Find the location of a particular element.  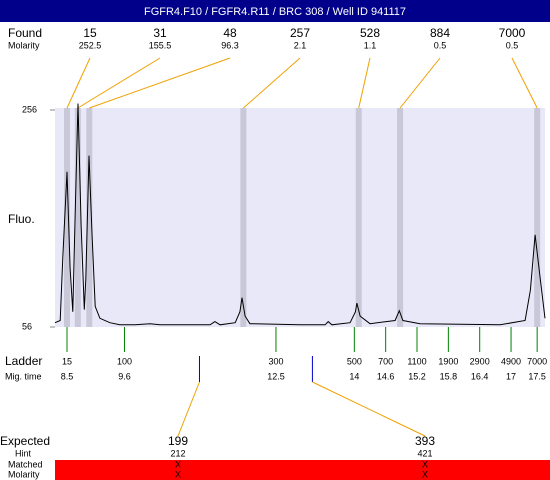

ladder-time: 12.5 is located at coordinates (276, 376).